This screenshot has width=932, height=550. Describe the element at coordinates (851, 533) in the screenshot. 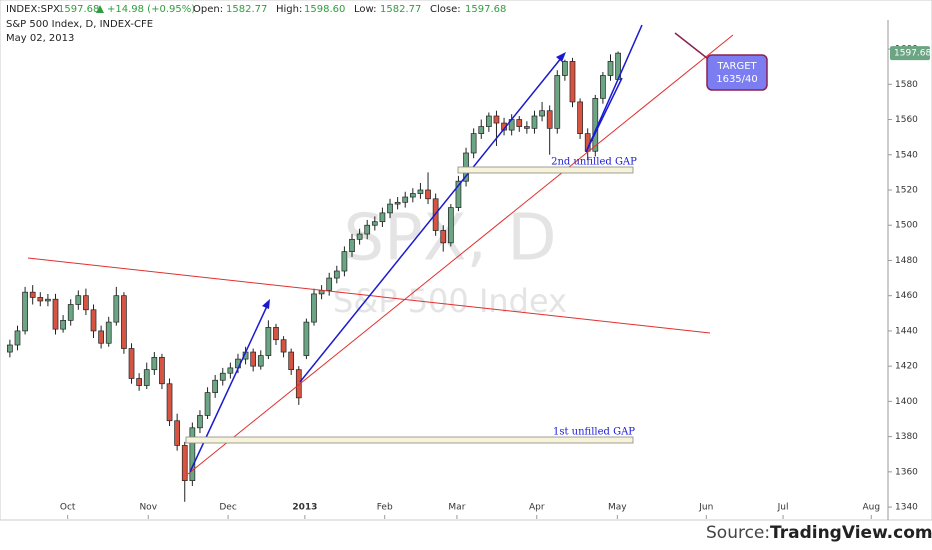

I see `source-name: TradingView.com` at that location.